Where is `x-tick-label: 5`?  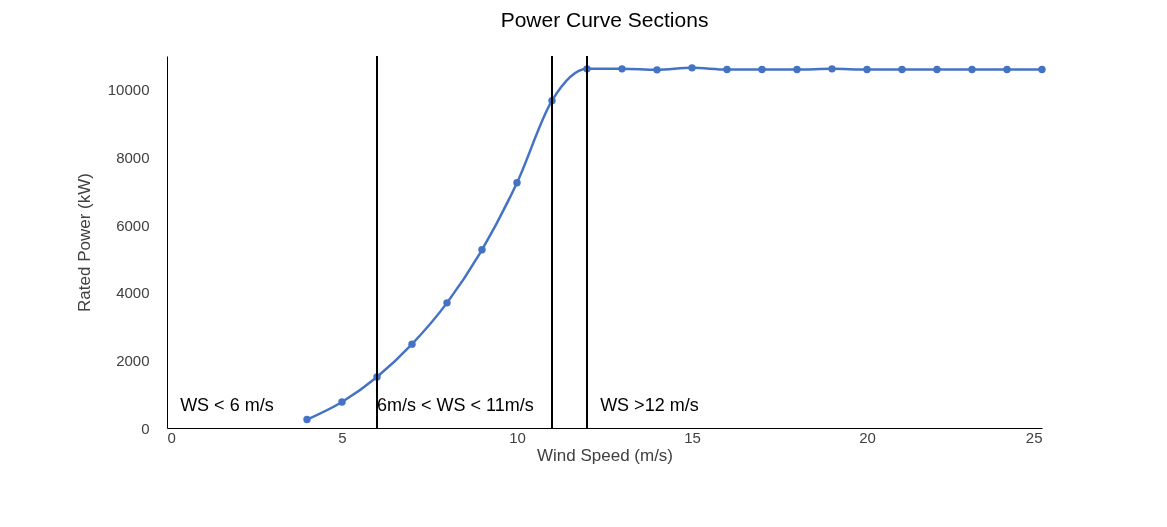
x-tick-label: 5 is located at coordinates (342, 437).